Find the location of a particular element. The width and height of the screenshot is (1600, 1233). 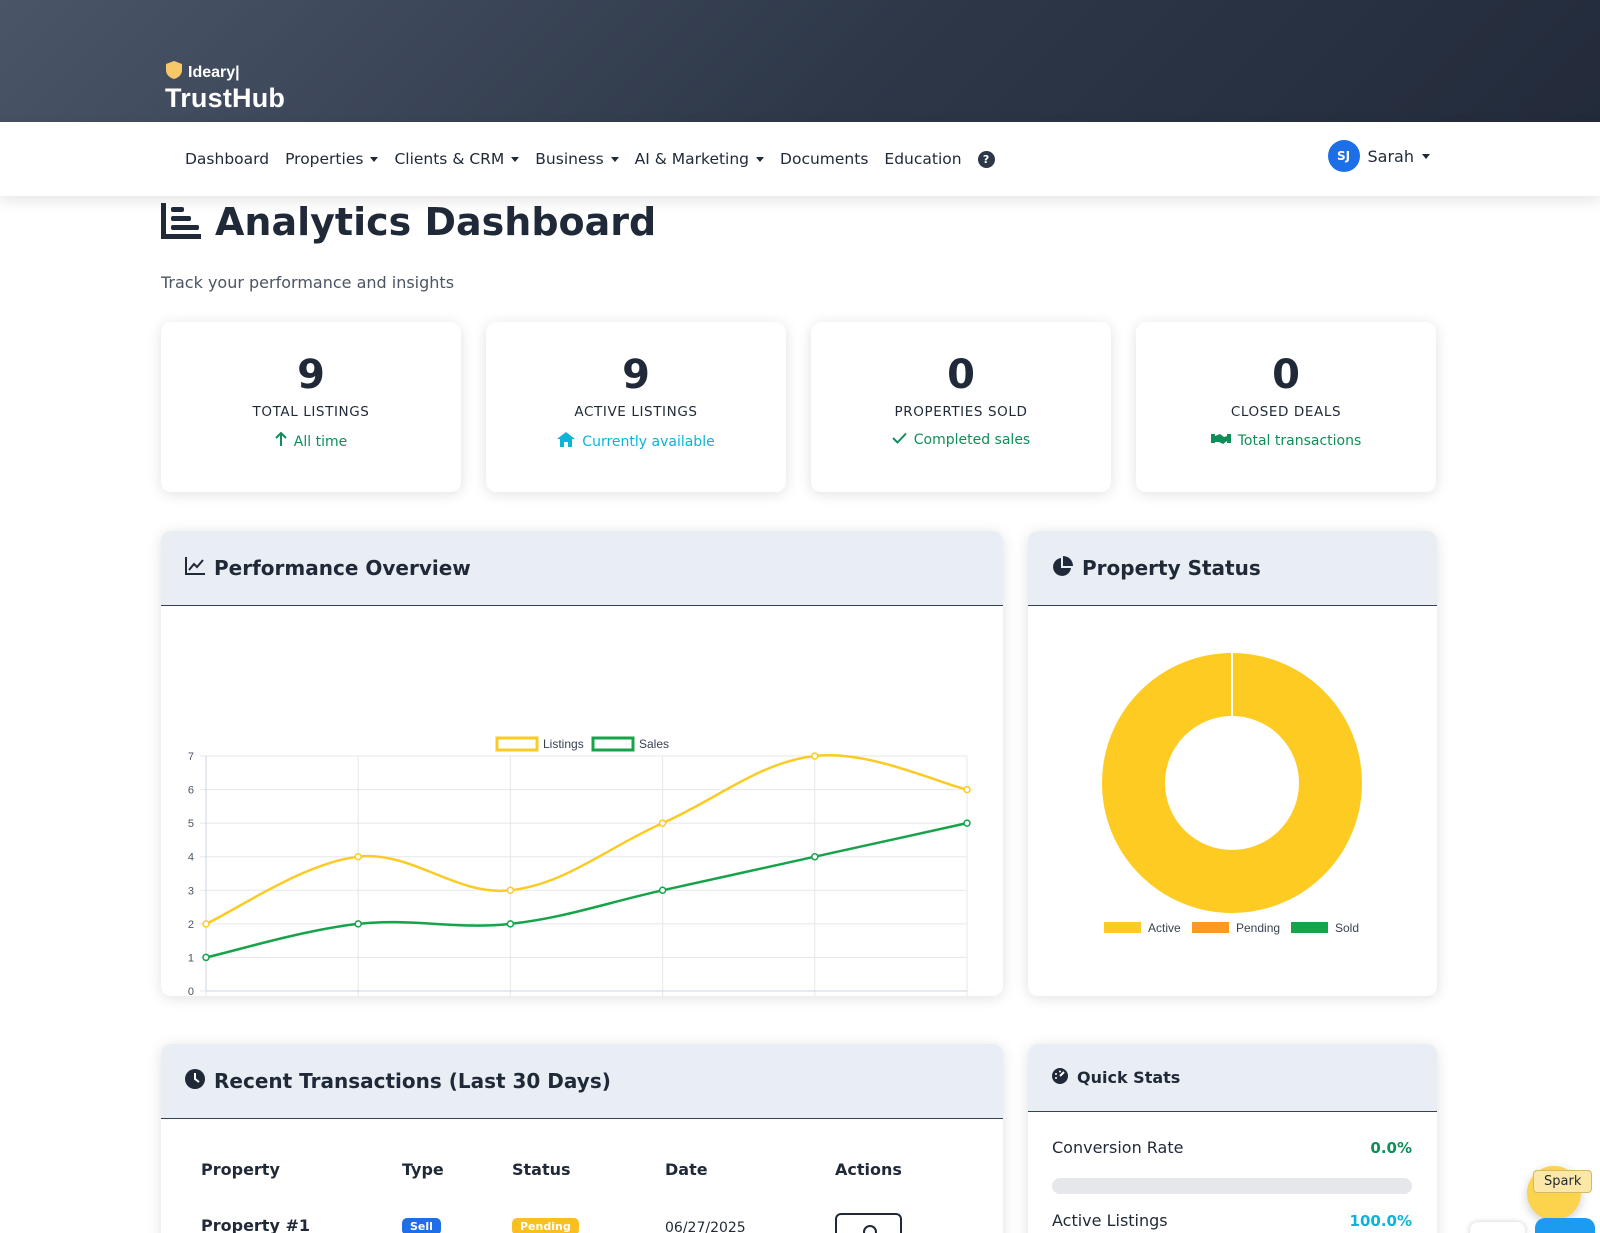

pie-chart-icon is located at coordinates (1062, 568).